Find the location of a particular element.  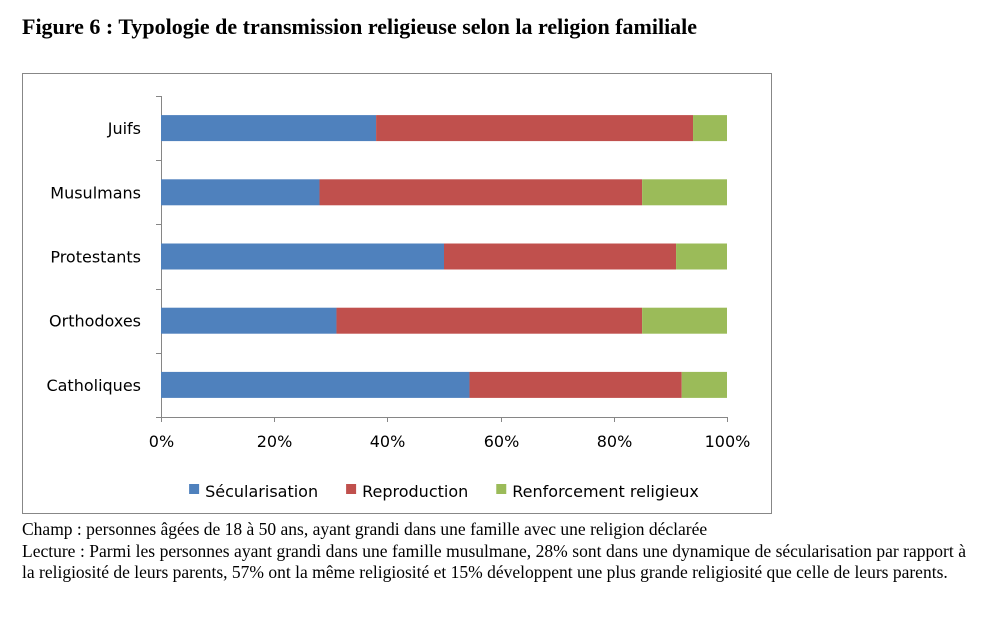

legend-swatch-secularisation is located at coordinates (194, 489).